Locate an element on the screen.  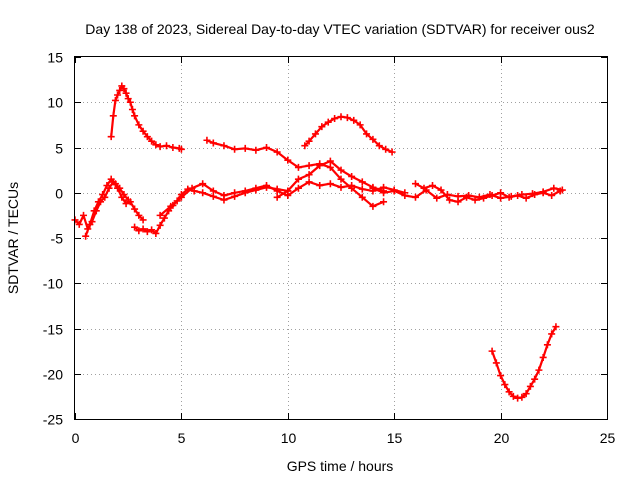
y-tick-label: 10 is located at coordinates (55, 103).